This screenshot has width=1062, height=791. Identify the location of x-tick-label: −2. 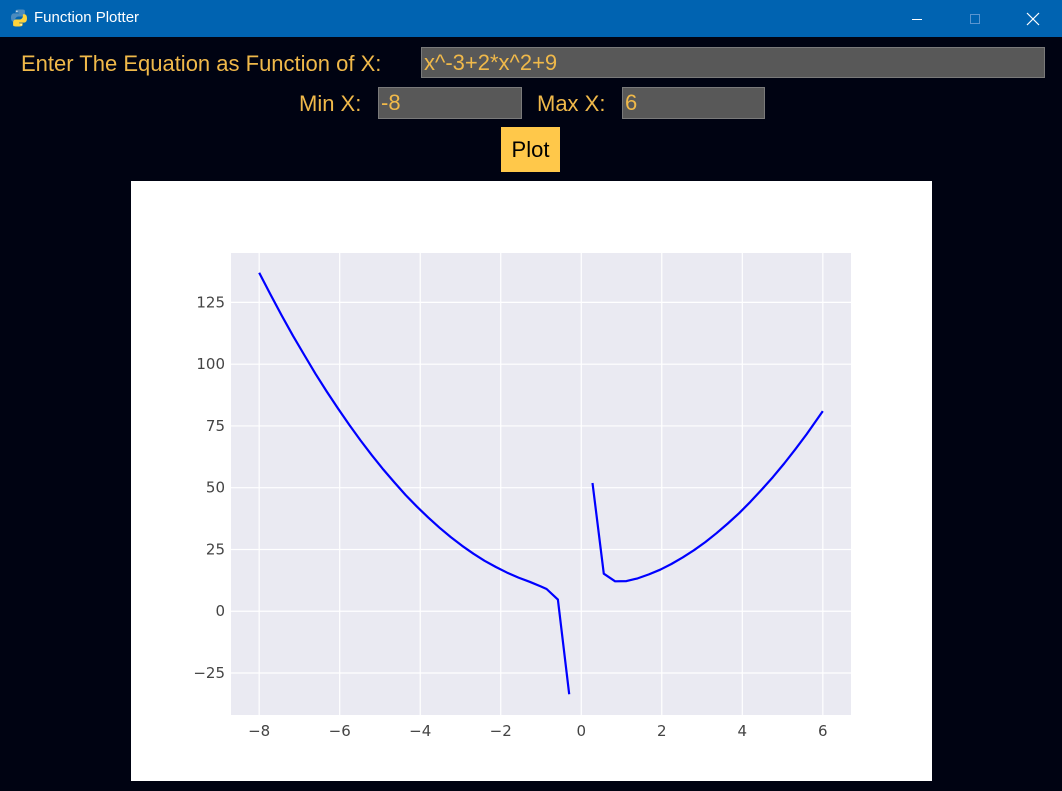
(501, 731).